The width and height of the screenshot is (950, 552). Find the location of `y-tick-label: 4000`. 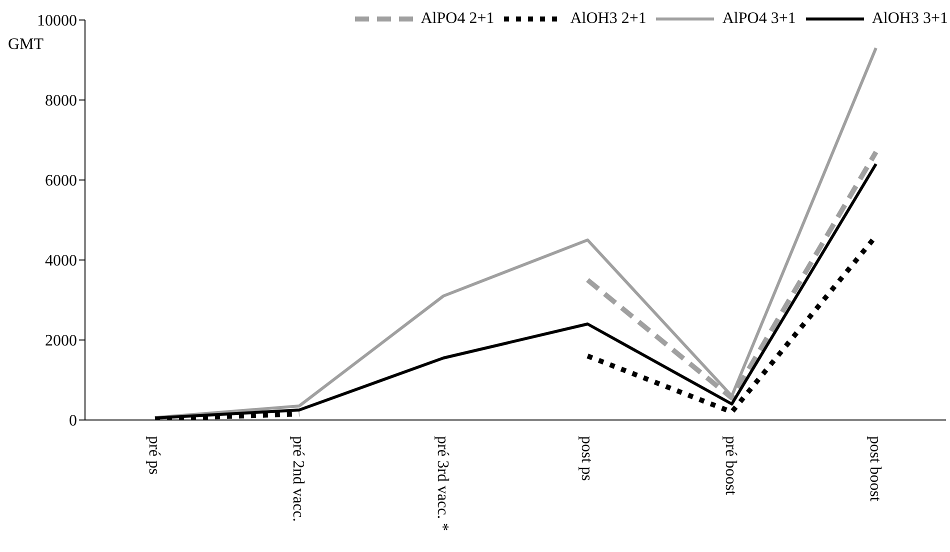

y-tick-label: 4000 is located at coordinates (61, 261).